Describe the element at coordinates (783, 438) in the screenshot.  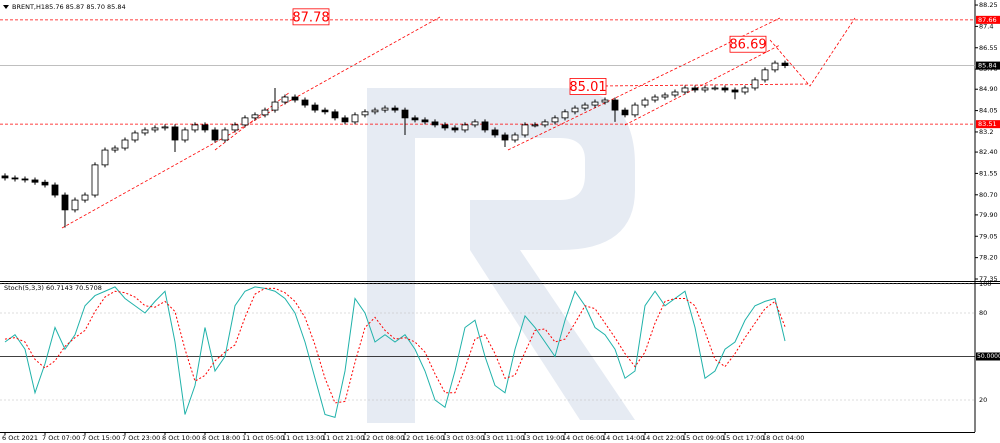
I see `x-tick-label: 18 Oct 04:00` at that location.